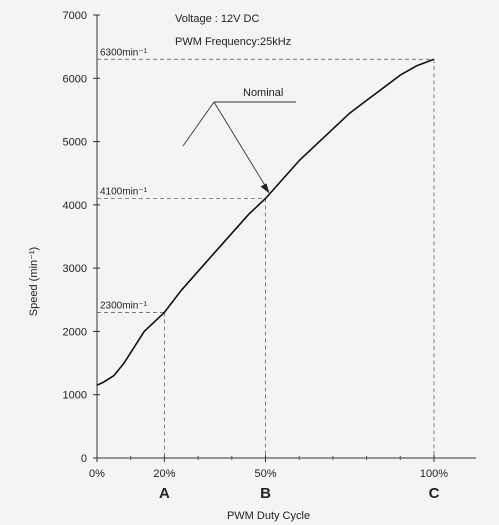 This screenshot has width=499, height=525. What do you see at coordinates (75, 79) in the screenshot?
I see `y-tick-label: 6000` at bounding box center [75, 79].